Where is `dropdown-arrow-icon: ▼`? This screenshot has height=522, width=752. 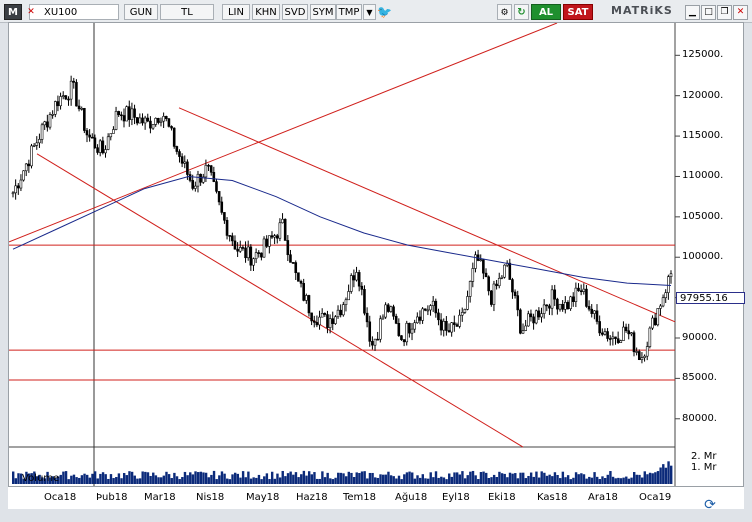
dropdown-arrow-icon: ▼ is located at coordinates (369, 12).